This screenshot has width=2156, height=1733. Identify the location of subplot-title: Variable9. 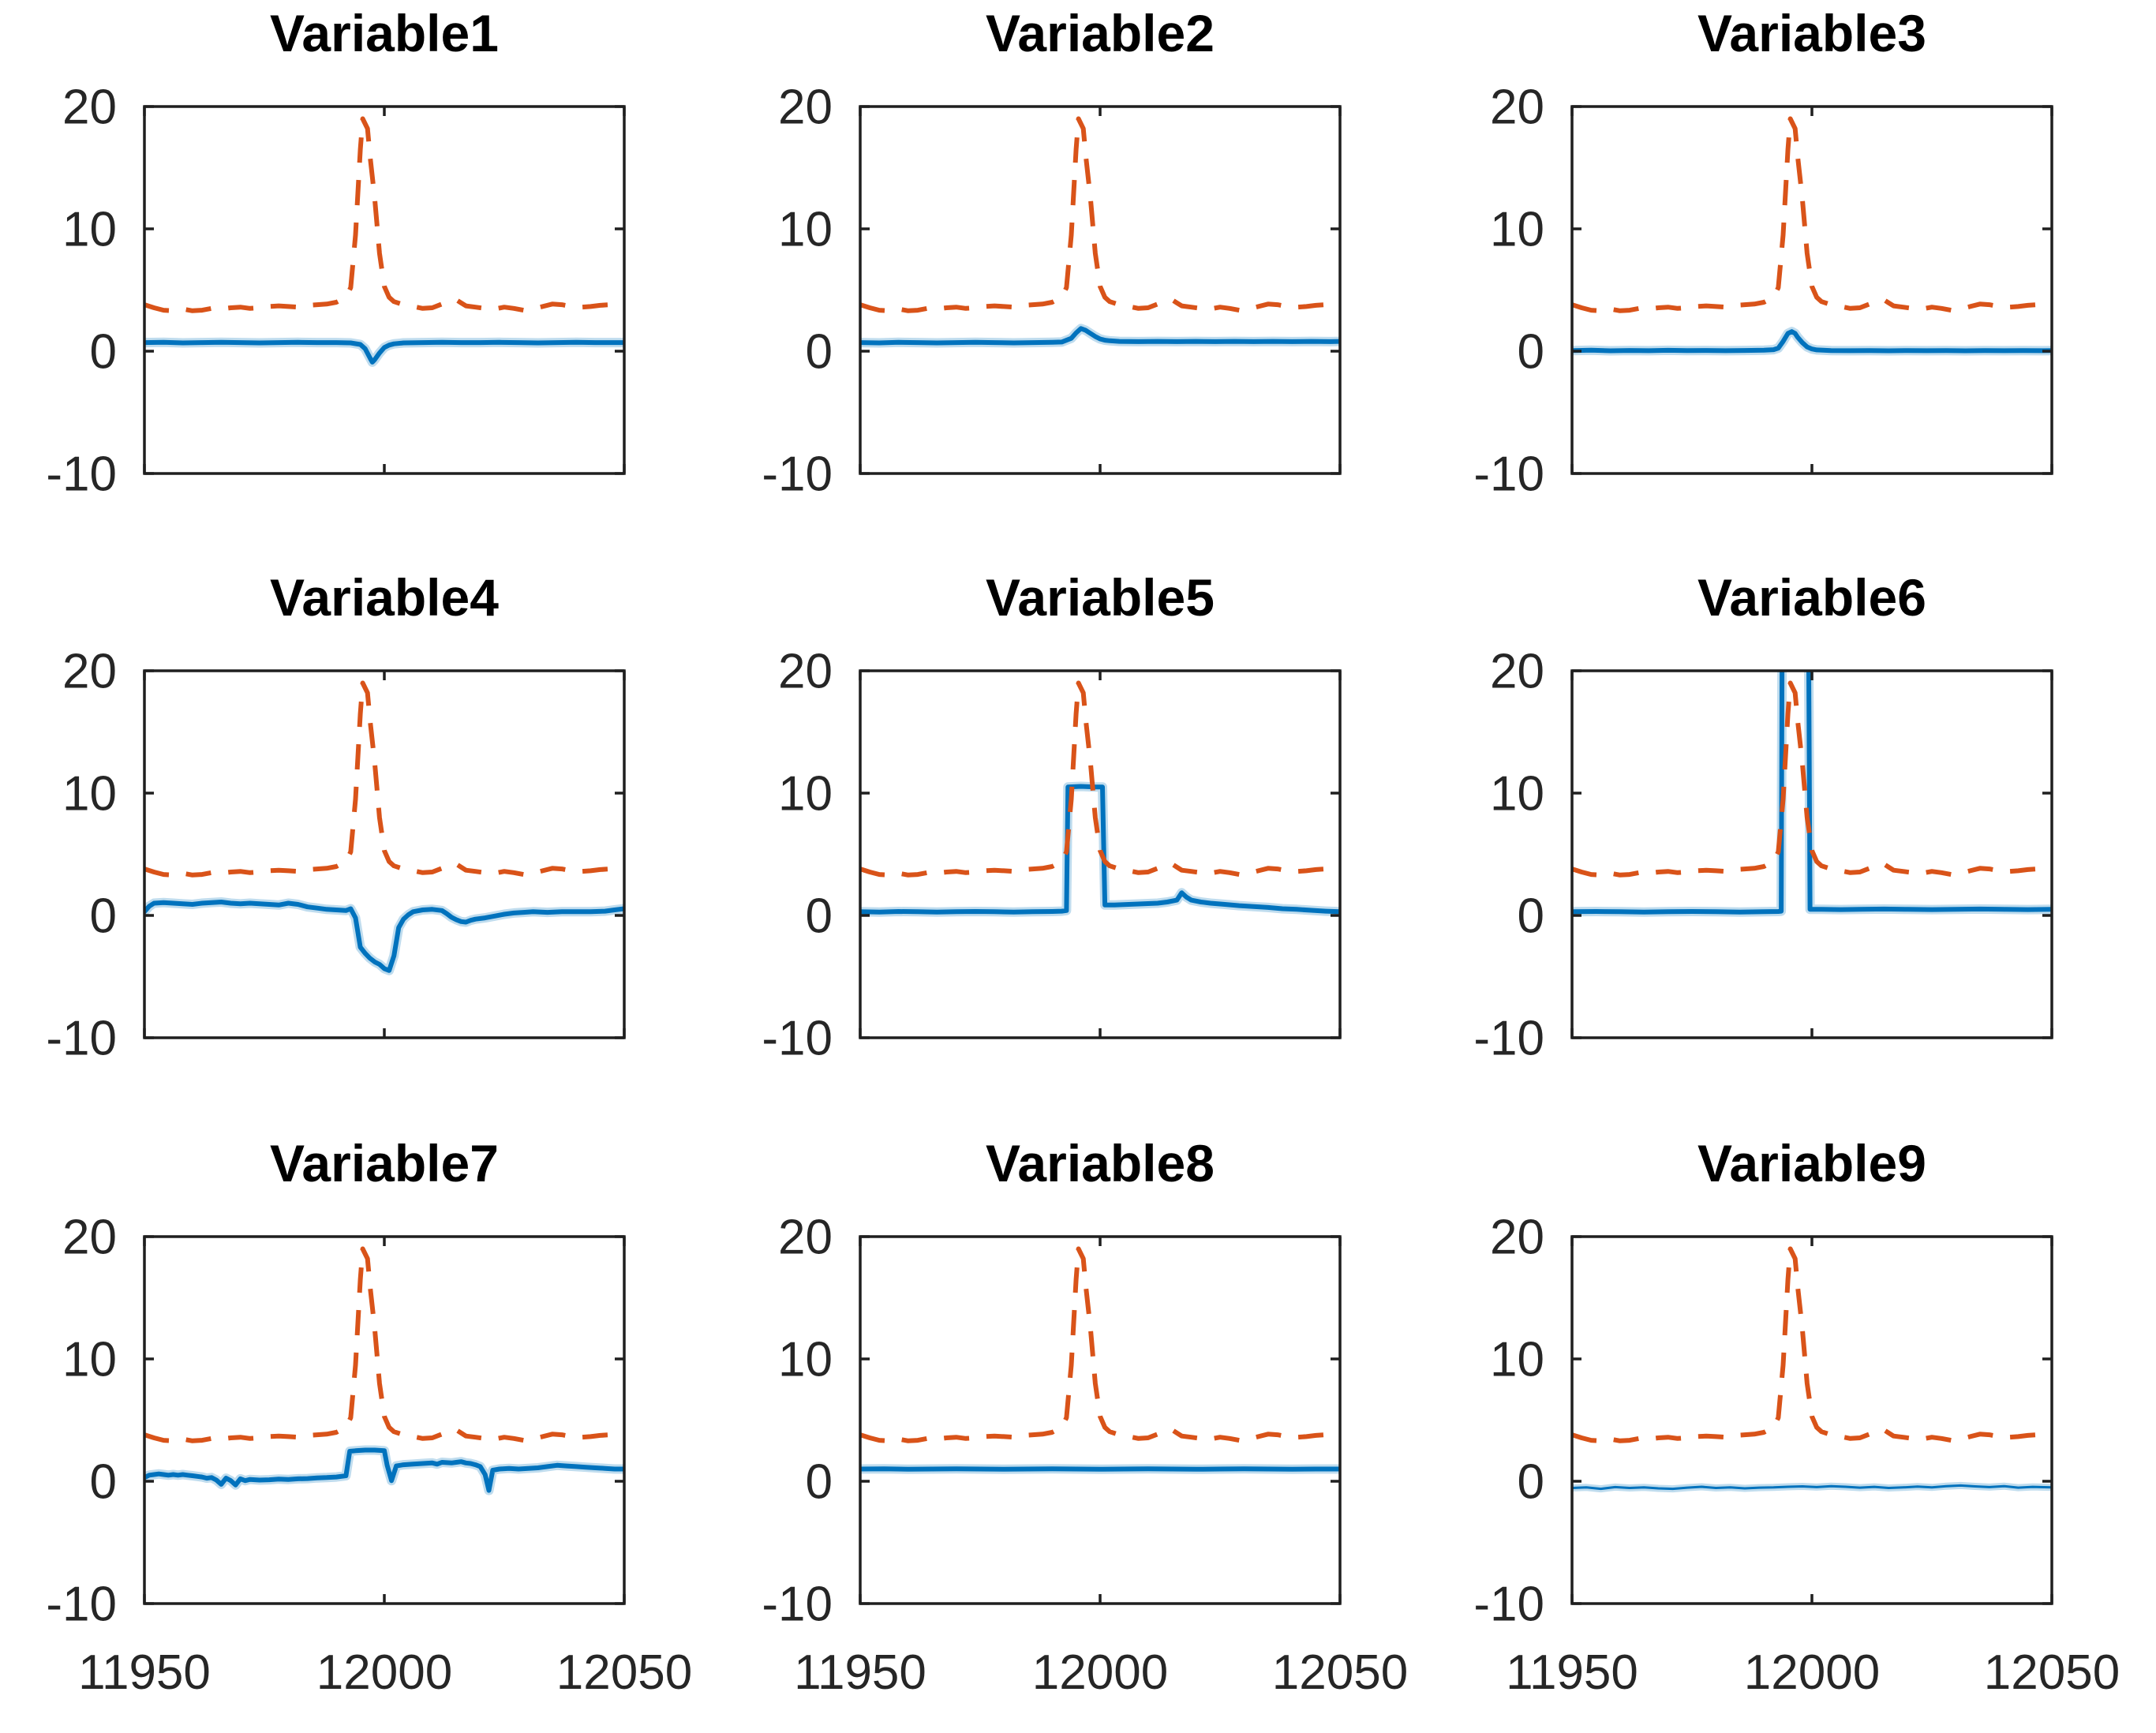
(1811, 1163).